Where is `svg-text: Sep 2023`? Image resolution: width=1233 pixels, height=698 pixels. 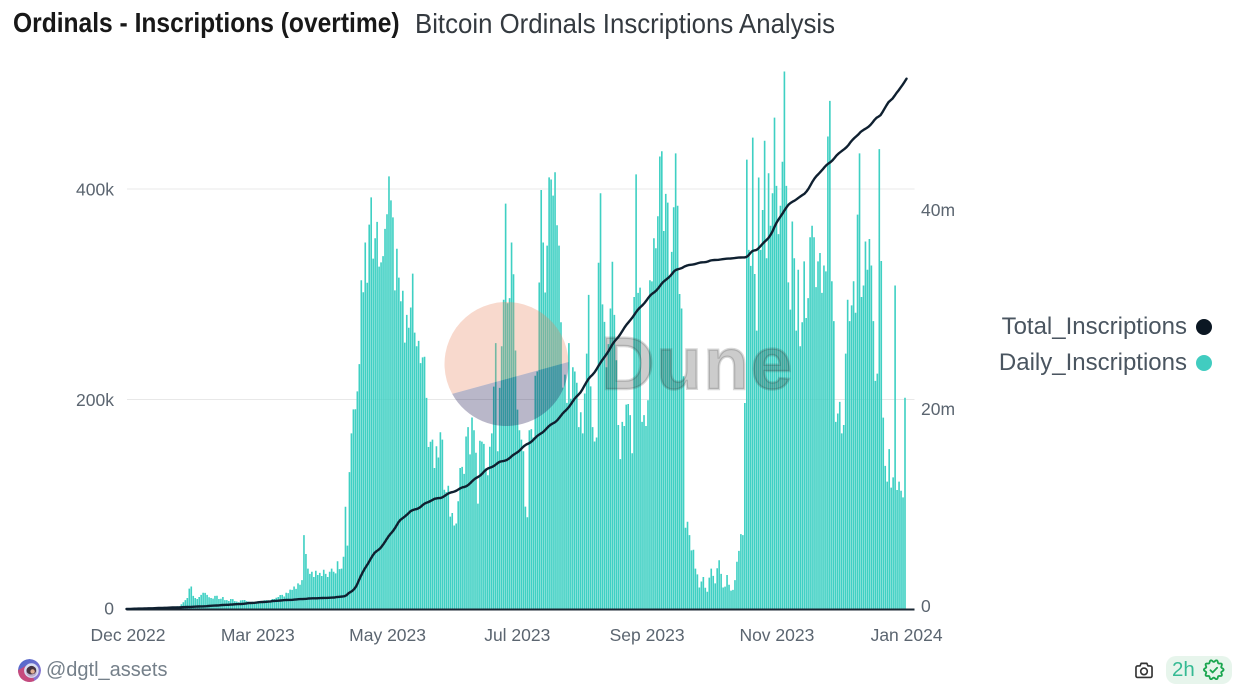 svg-text: Sep 2023 is located at coordinates (647, 635).